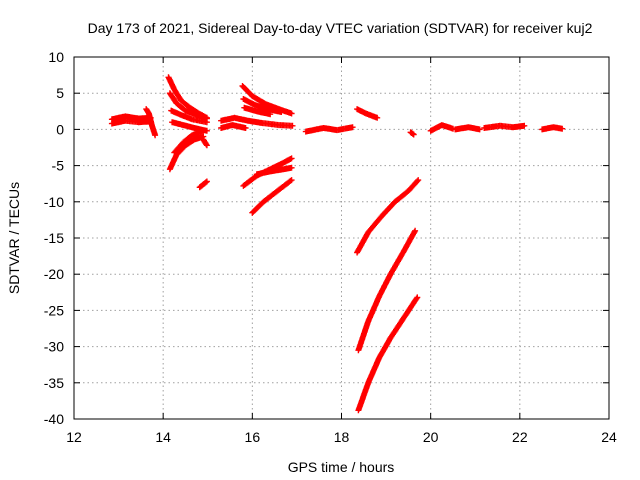 The width and height of the screenshot is (640, 480). What do you see at coordinates (54, 383) in the screenshot?
I see `y-tick-label: -35` at bounding box center [54, 383].